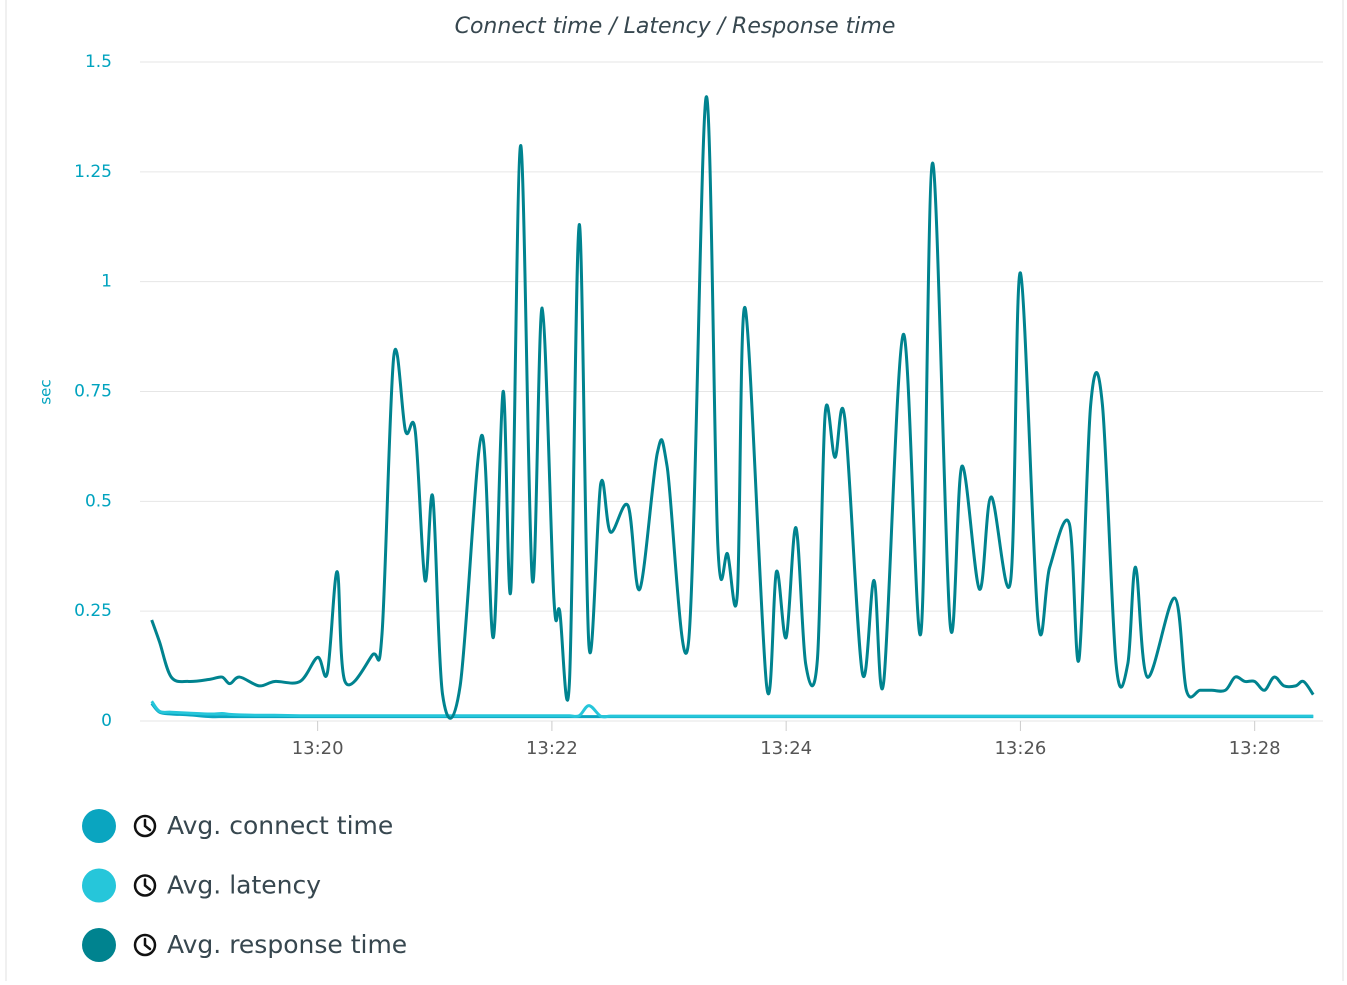 The image size is (1347, 985). What do you see at coordinates (106, 721) in the screenshot?
I see `y-tick-label: 0` at bounding box center [106, 721].